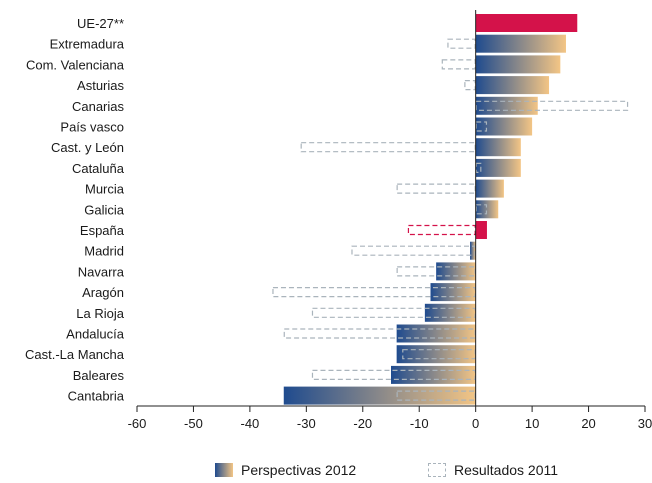  Describe the element at coordinates (99, 375) in the screenshot. I see `category-label-baleares: Baleares` at that location.